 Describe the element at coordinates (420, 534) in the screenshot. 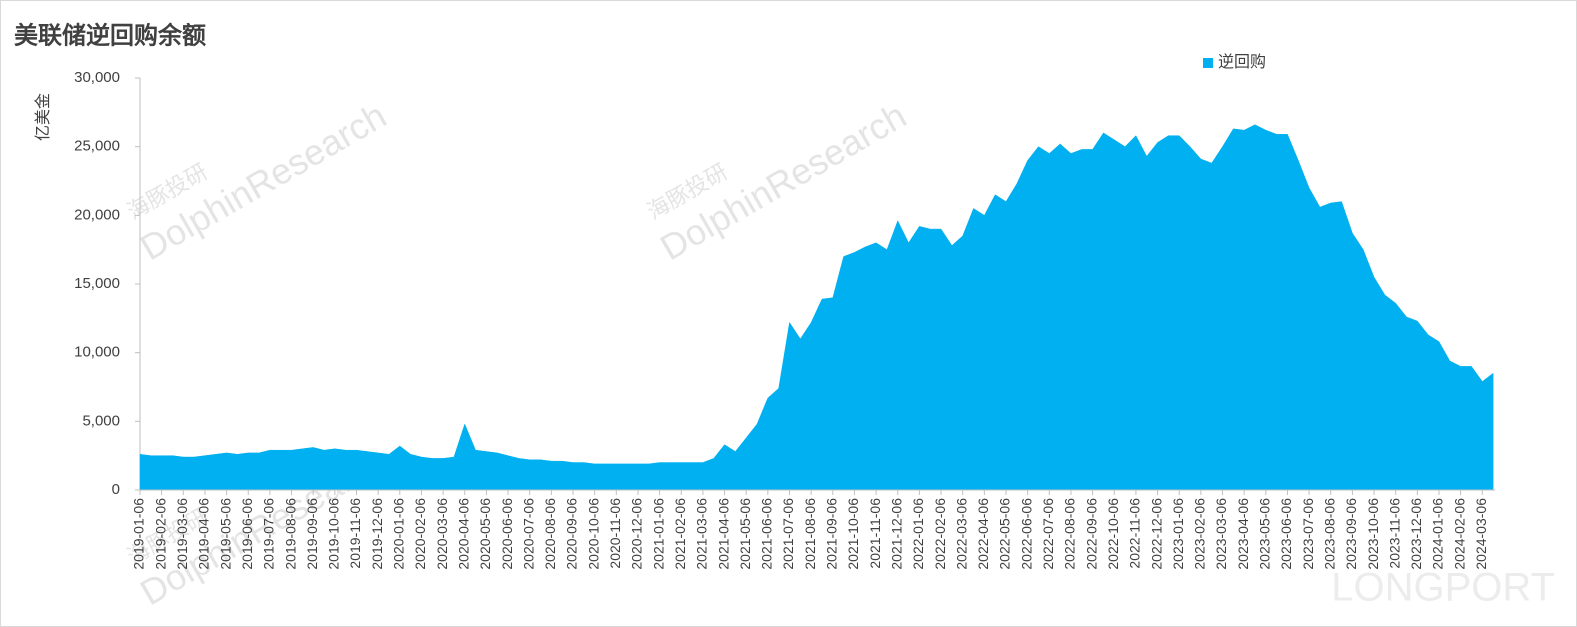

I see `x-tick-label: 2020-02-06` at that location.